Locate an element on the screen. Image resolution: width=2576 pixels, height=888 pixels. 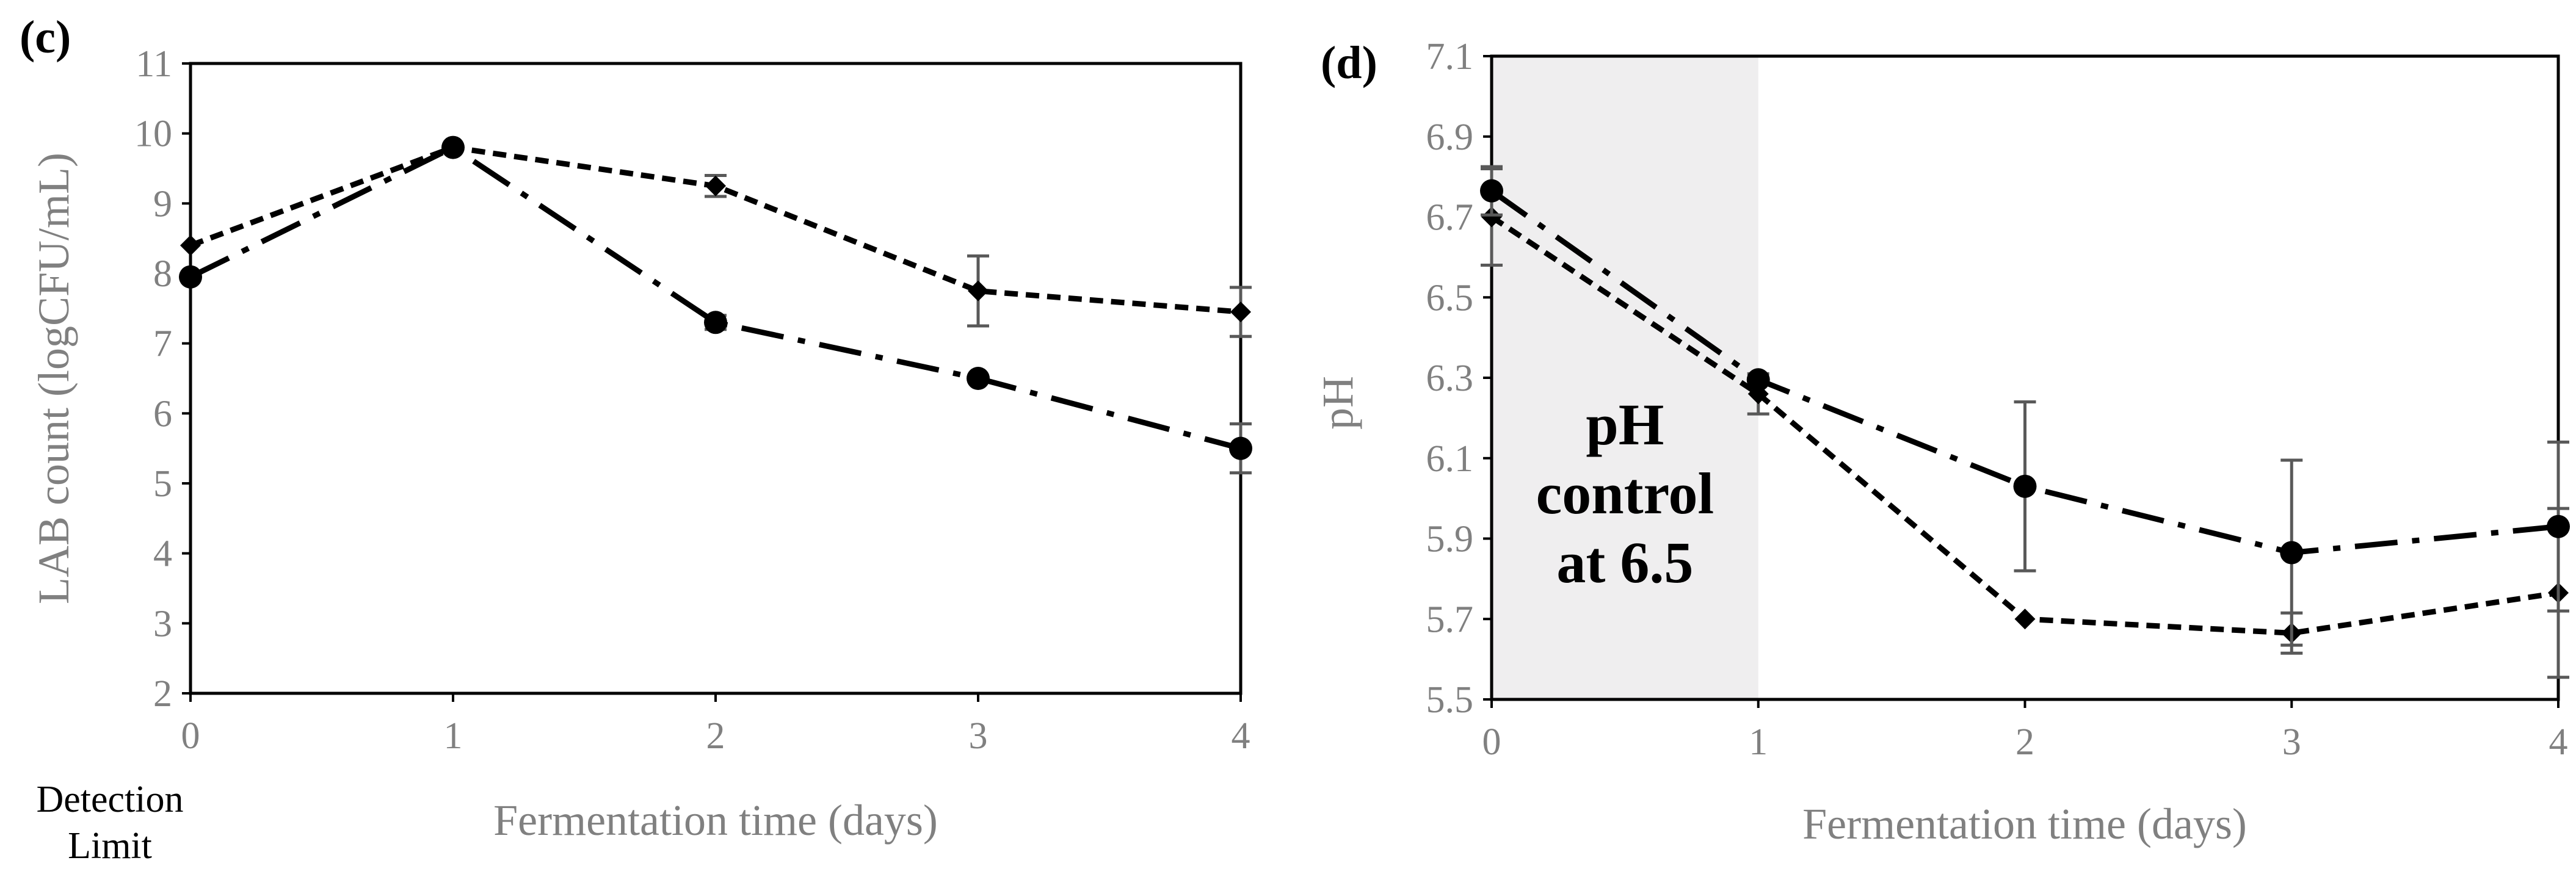
y-tick-label: 8 is located at coordinates (162, 274).